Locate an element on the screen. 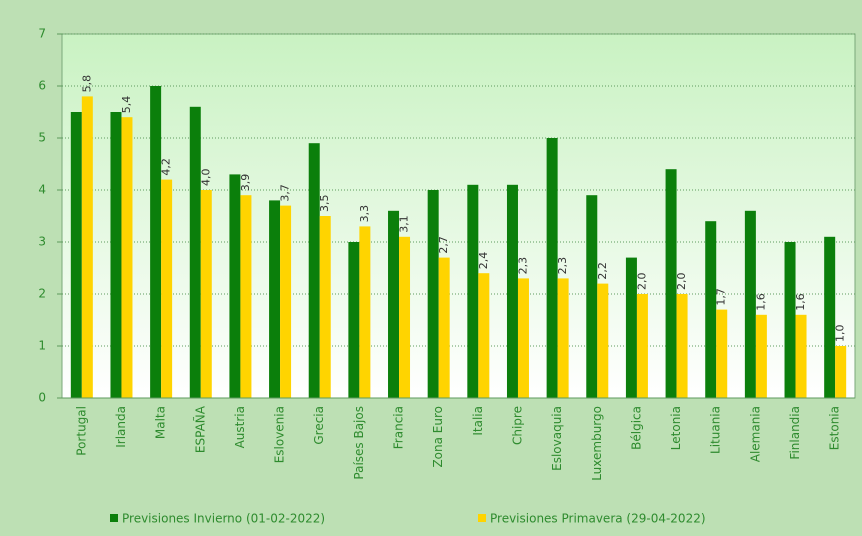  x-tick-label: Luxemburgo is located at coordinates (597, 443).